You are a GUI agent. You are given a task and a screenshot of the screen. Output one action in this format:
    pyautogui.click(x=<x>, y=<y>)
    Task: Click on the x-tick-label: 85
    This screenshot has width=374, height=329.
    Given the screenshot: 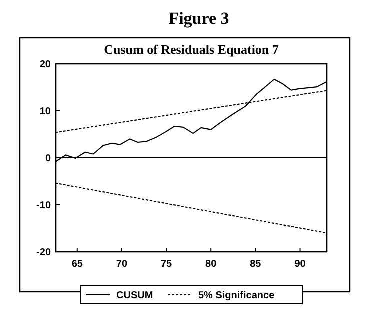 What is the action you would take?
    pyautogui.click(x=256, y=264)
    